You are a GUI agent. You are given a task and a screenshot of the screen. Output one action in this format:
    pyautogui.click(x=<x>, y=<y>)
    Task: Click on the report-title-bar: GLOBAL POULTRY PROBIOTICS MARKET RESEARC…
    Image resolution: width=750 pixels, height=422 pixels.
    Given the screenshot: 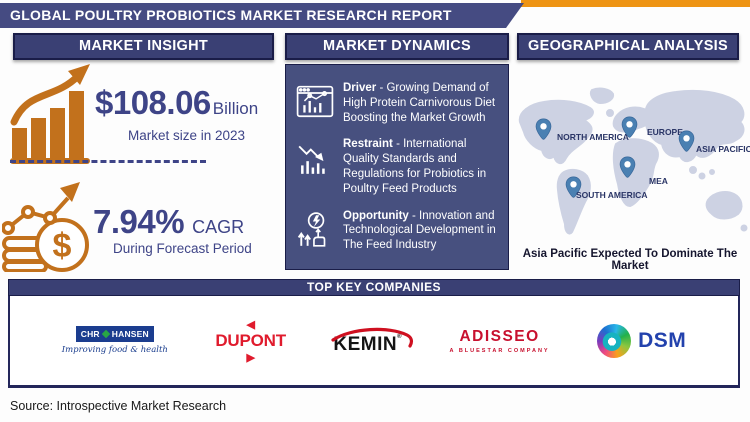 What is the action you would take?
    pyautogui.click(x=262, y=15)
    